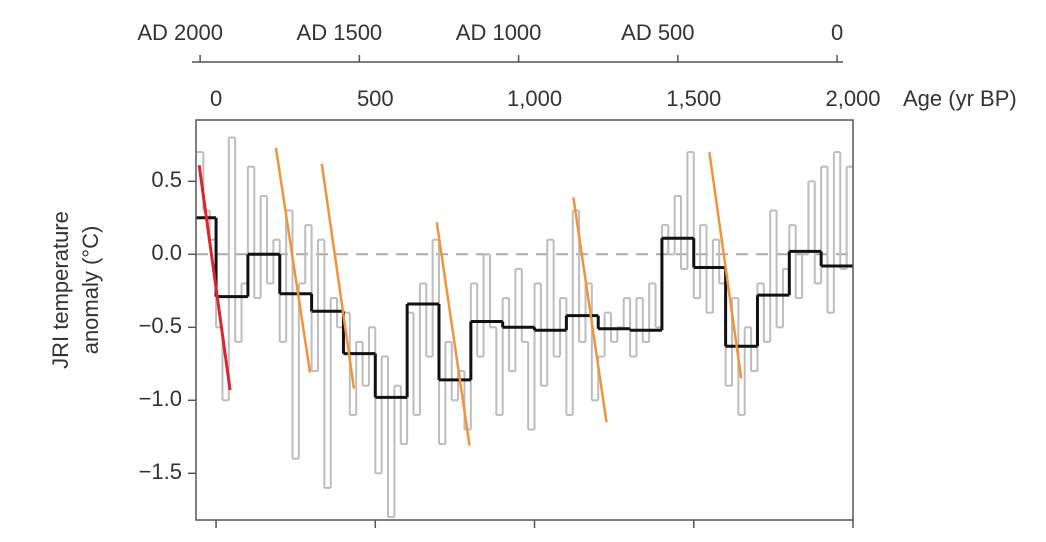 This screenshot has width=1046, height=542. What do you see at coordinates (160, 398) in the screenshot?
I see `y-tick-label: −1.0` at bounding box center [160, 398].